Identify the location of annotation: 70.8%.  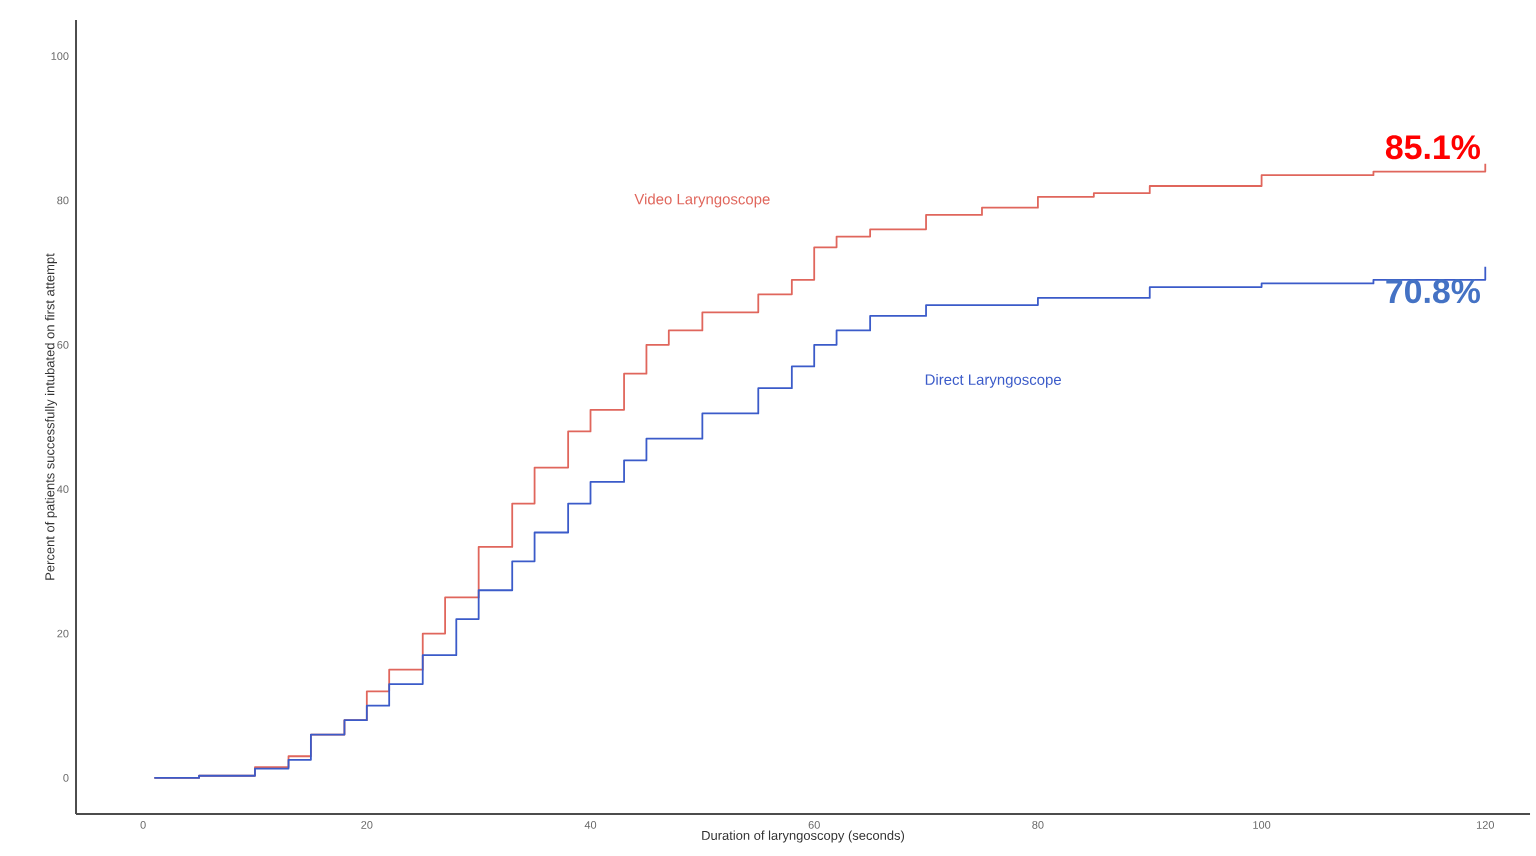
(1433, 291).